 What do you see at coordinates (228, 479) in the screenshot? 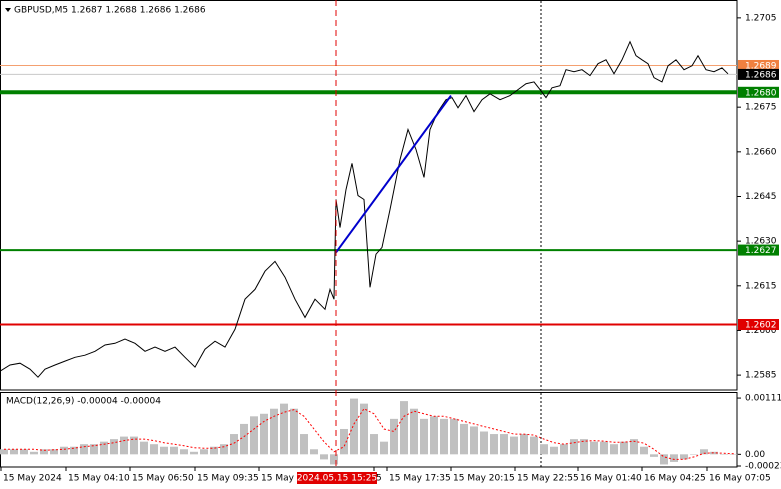
I see `x-tick-label: 15 May 09:35` at bounding box center [228, 479].